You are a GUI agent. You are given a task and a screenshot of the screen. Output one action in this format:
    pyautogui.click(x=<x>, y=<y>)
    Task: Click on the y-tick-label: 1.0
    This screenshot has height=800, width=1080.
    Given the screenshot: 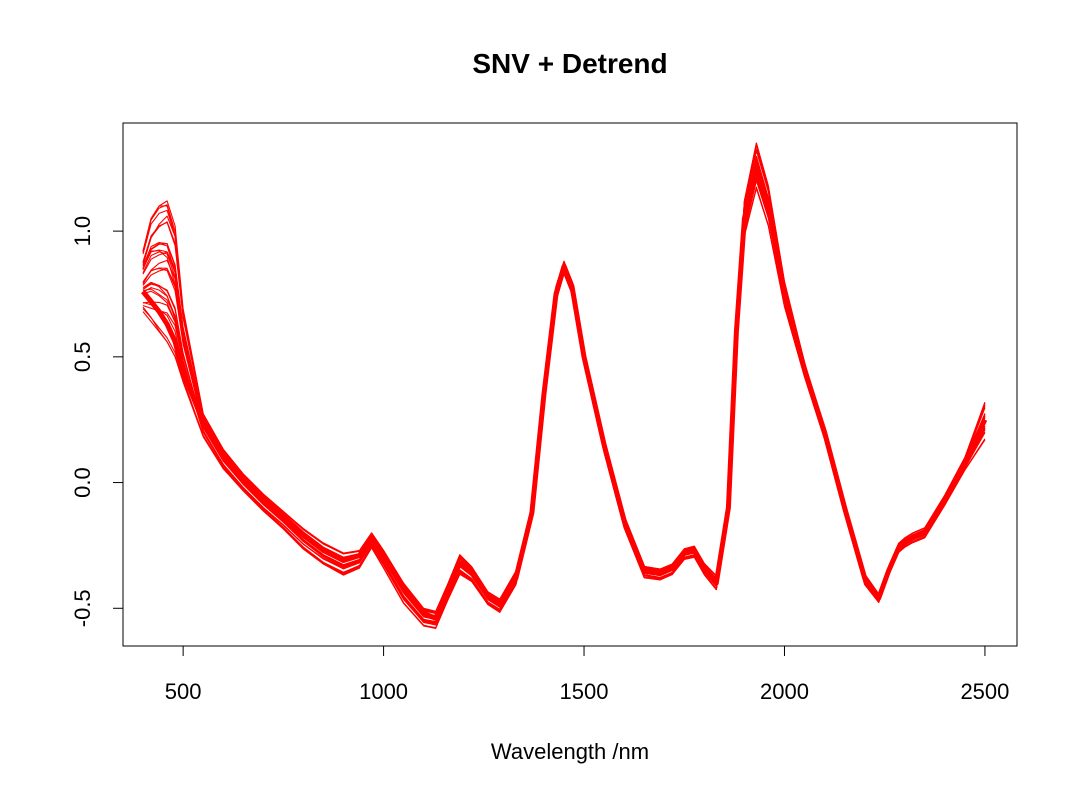 What is the action you would take?
    pyautogui.click(x=82, y=231)
    